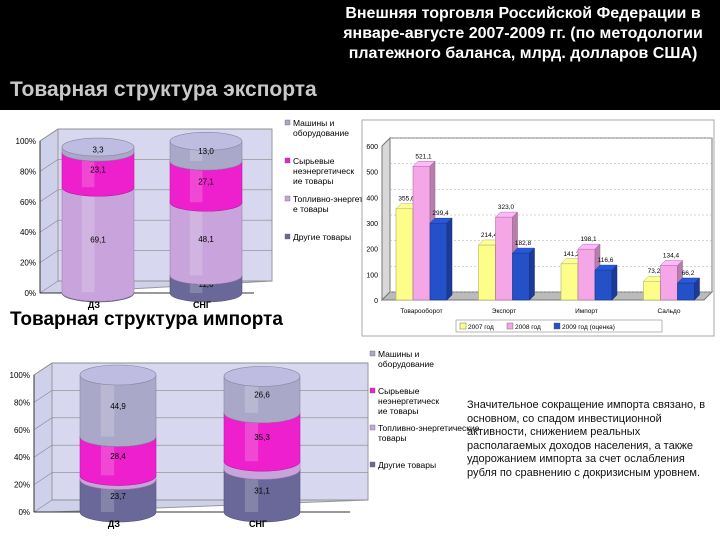  What do you see at coordinates (372, 173) in the screenshot?
I see `y-tick-label: 500` at bounding box center [372, 173].